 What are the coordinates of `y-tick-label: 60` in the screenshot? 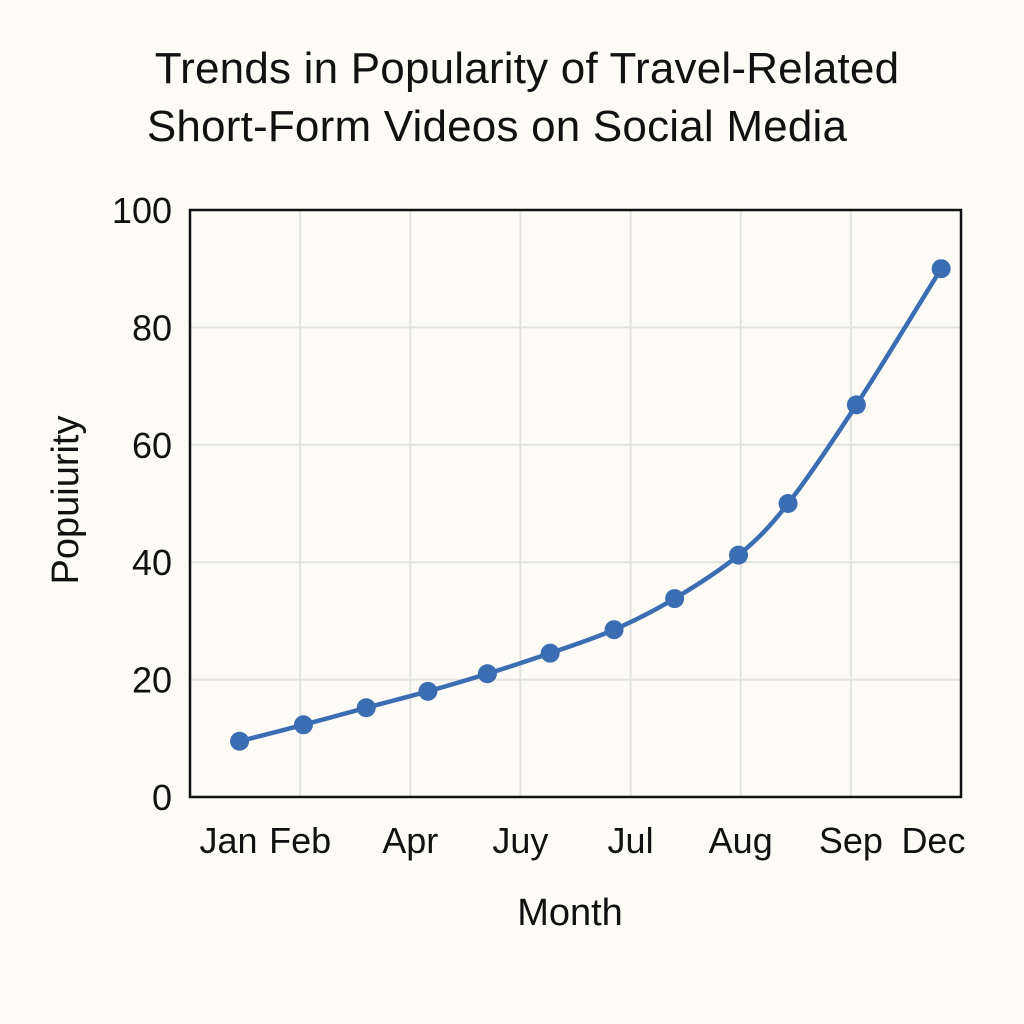 It's located at (152, 445).